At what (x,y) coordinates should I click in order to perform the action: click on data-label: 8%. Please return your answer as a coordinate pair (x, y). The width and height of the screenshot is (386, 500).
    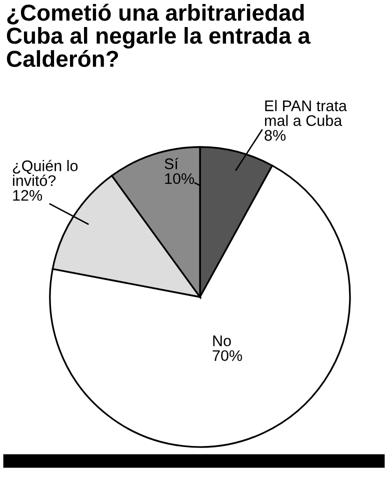
    Looking at the image, I should click on (275, 135).